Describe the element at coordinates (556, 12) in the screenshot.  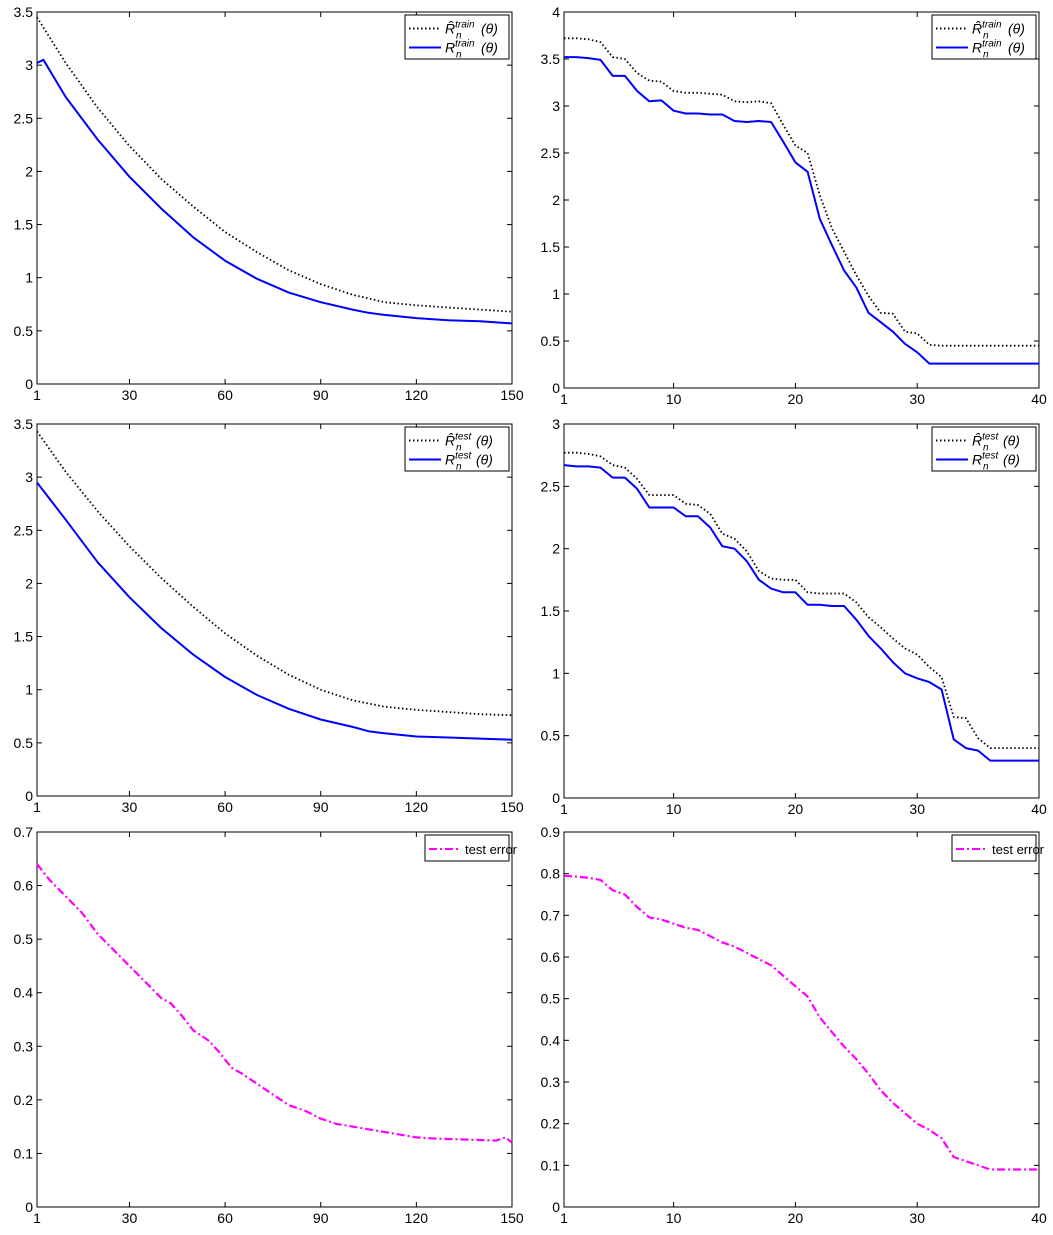
I see `y-tick-label: 4` at that location.